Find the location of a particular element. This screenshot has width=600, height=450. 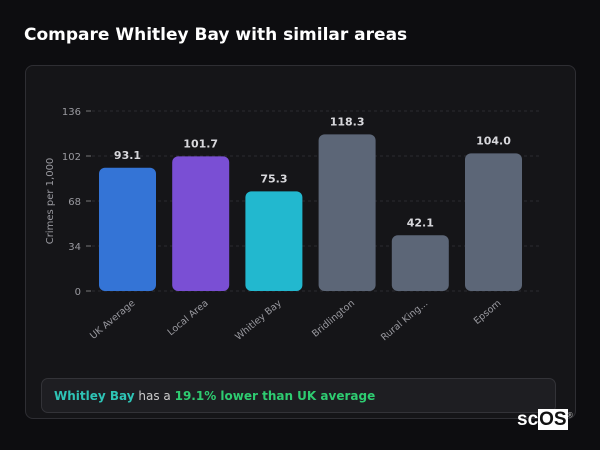

y-tick-label: 34 is located at coordinates (74, 247).